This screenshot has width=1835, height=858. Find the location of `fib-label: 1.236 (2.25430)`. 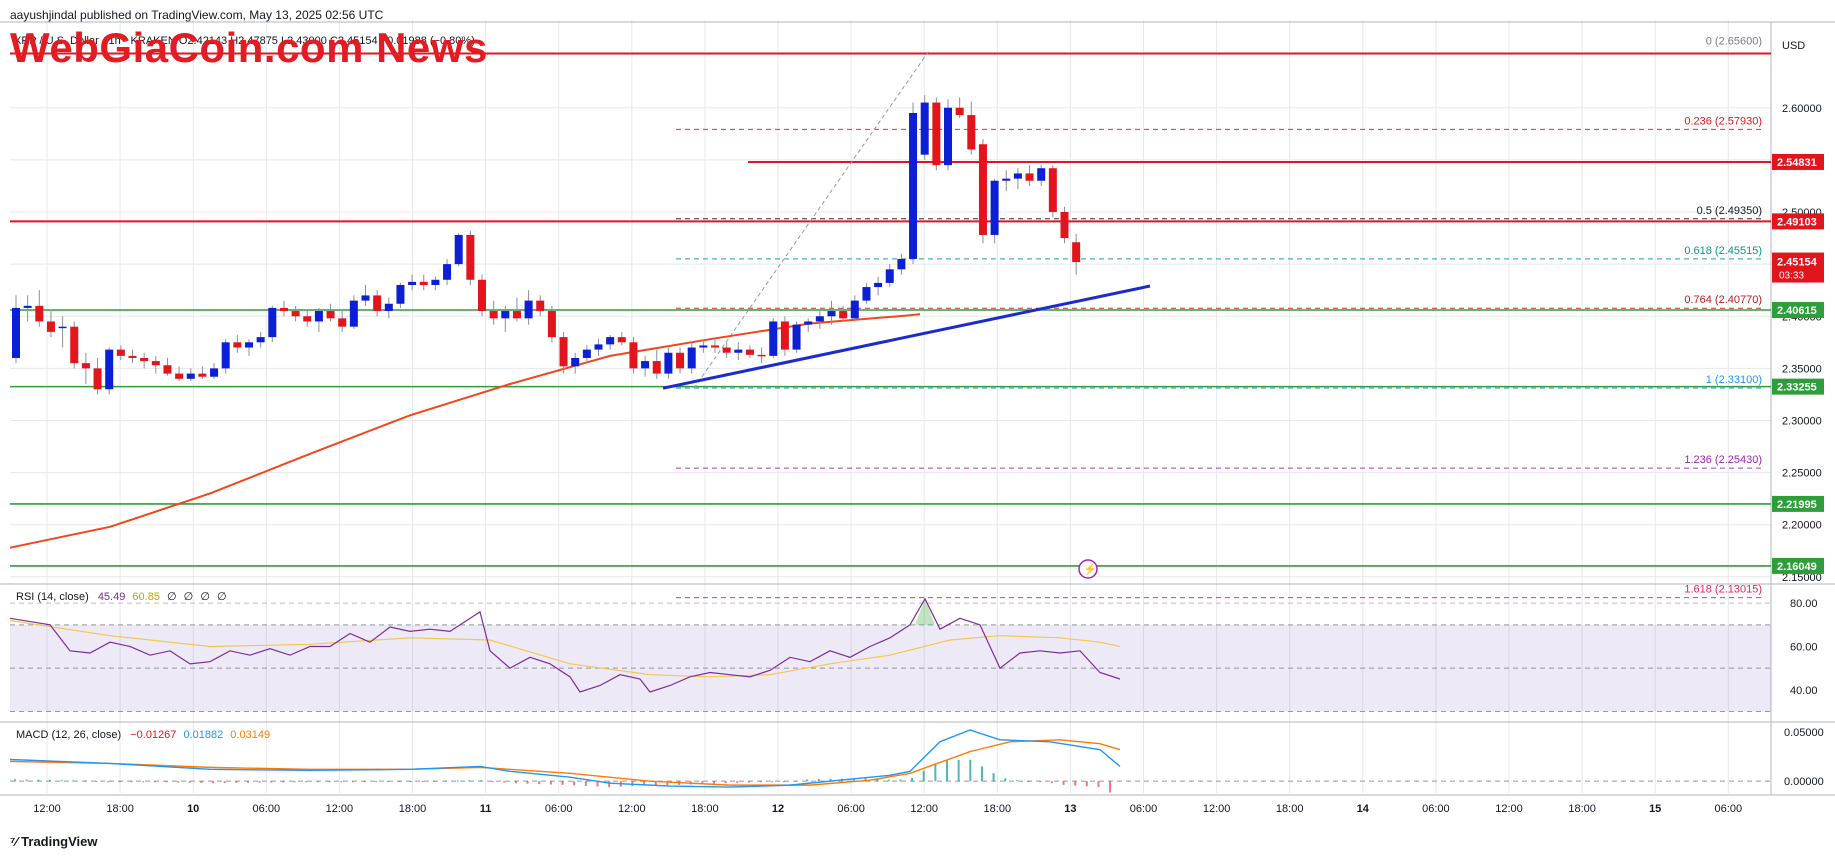

fib-label: 1.236 (2.25430) is located at coordinates (1723, 460).